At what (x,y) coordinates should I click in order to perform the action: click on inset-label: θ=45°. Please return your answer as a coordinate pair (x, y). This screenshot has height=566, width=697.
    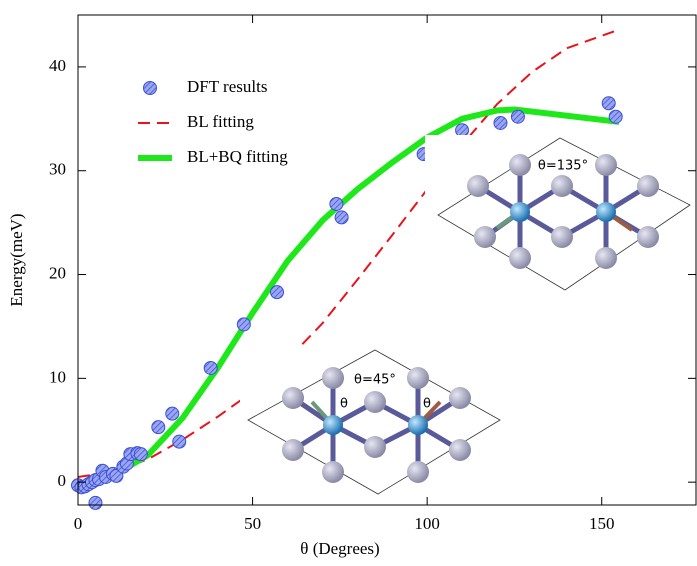
    Looking at the image, I should click on (375, 380).